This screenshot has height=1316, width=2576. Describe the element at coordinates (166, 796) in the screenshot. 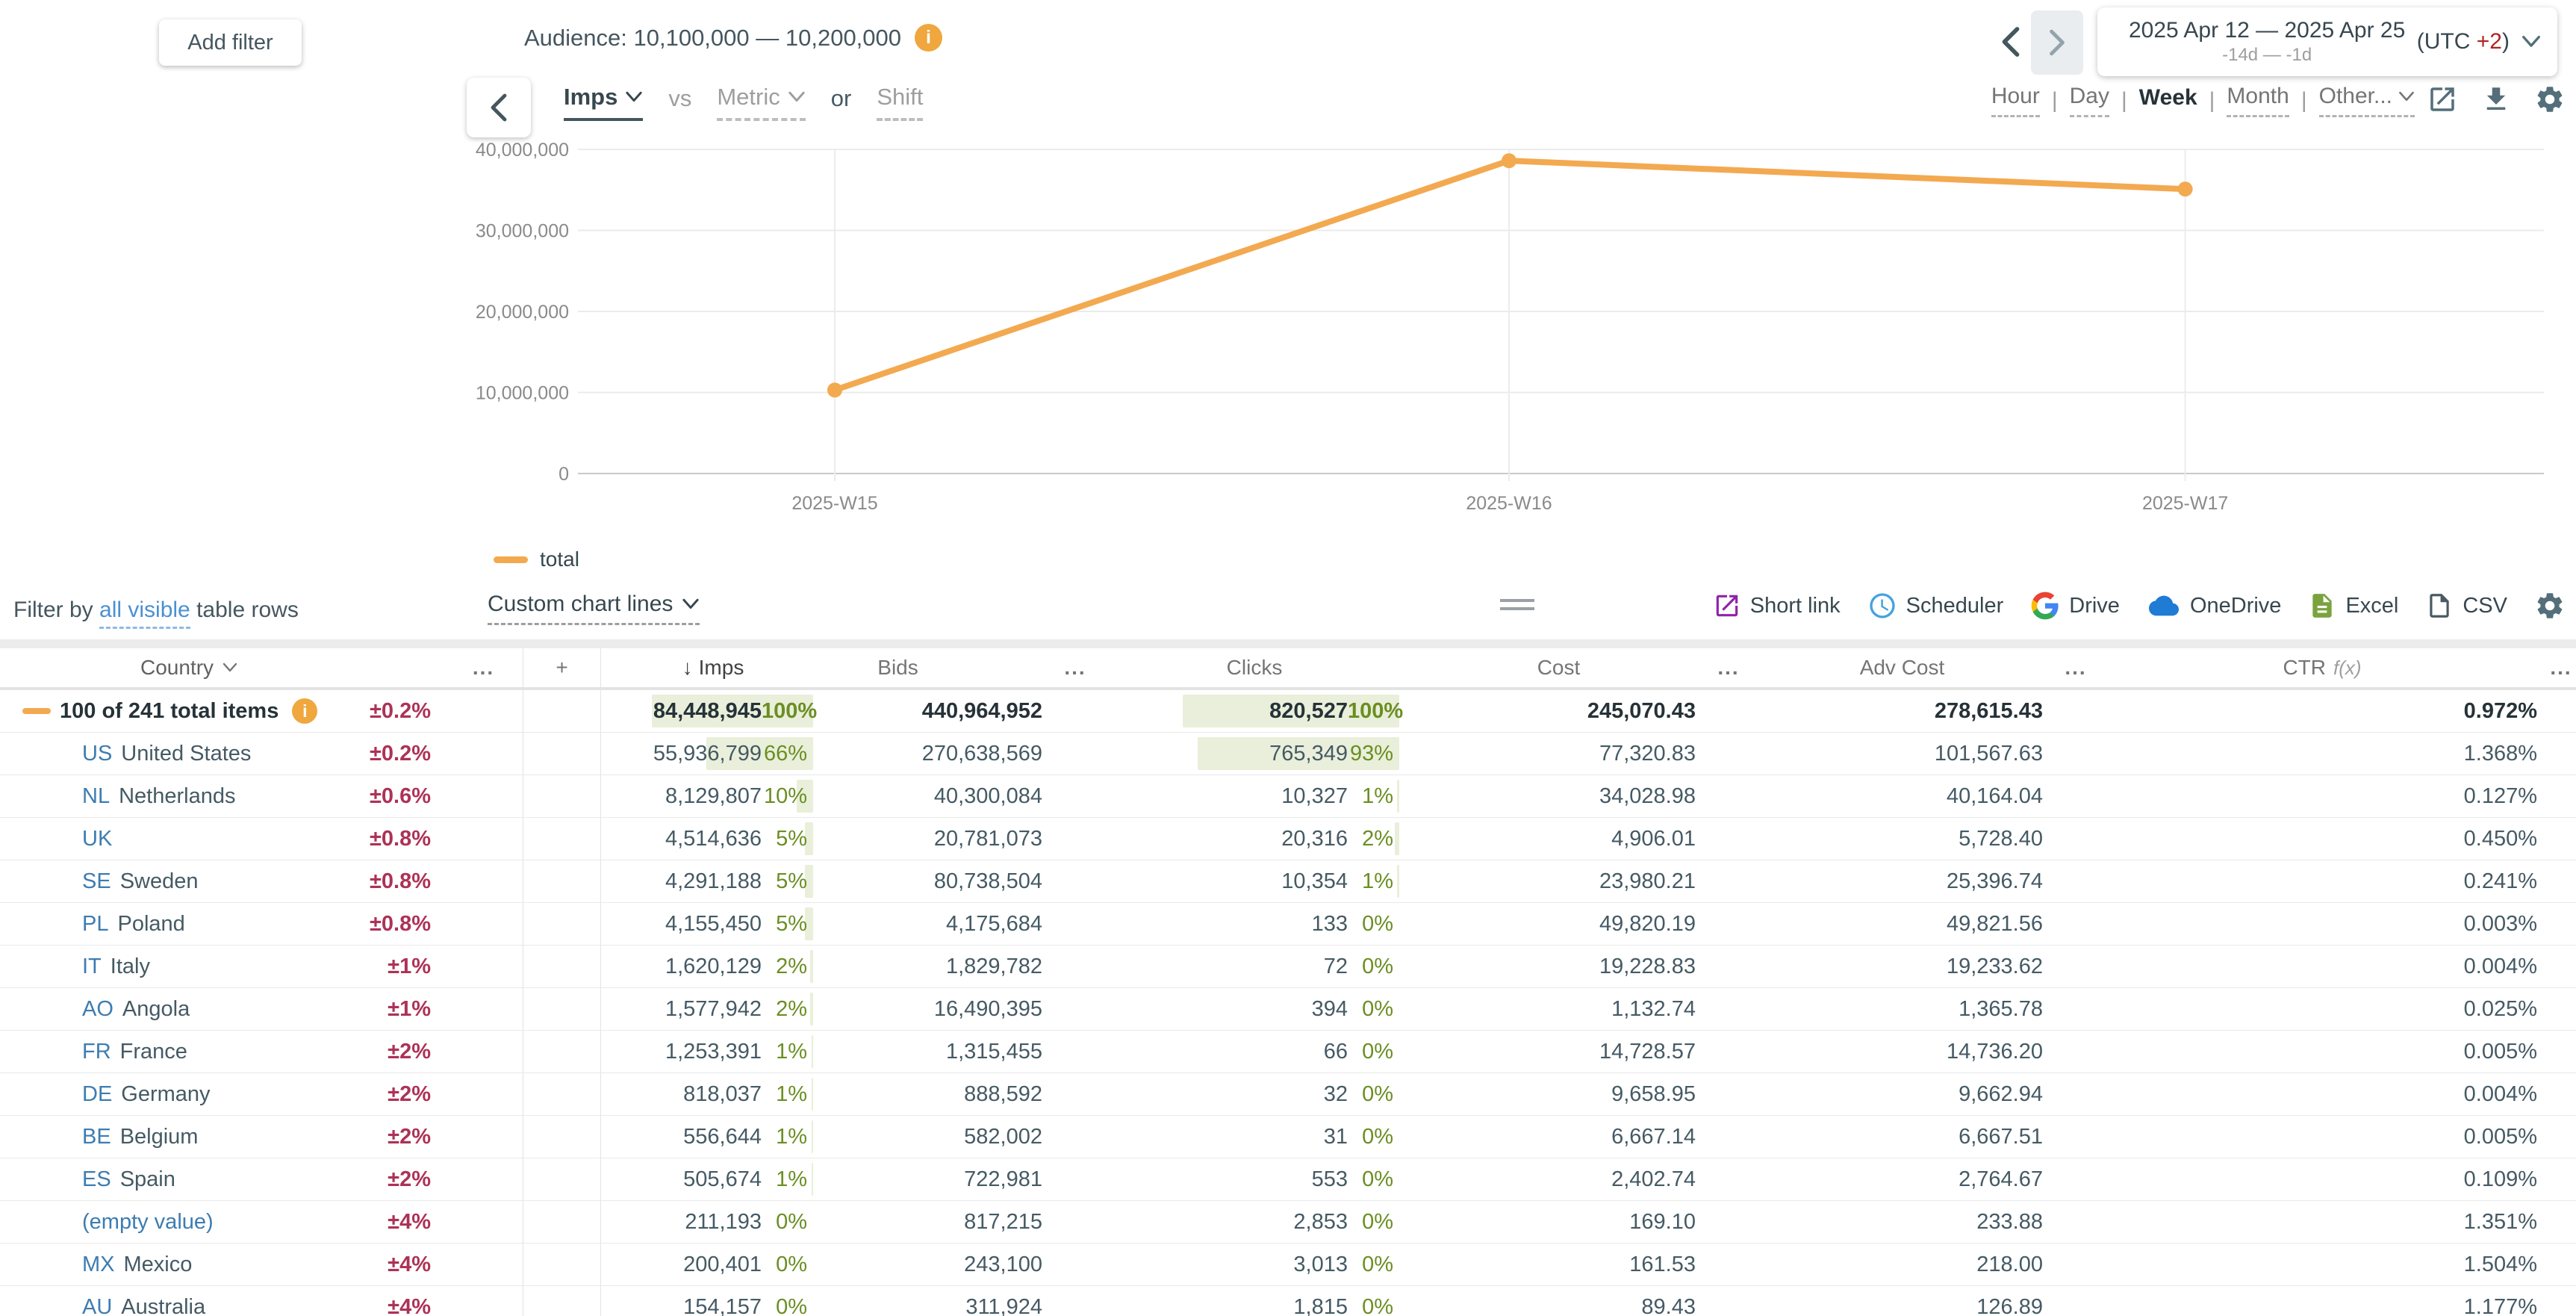

I see `country-cell: NL Netherlands` at that location.